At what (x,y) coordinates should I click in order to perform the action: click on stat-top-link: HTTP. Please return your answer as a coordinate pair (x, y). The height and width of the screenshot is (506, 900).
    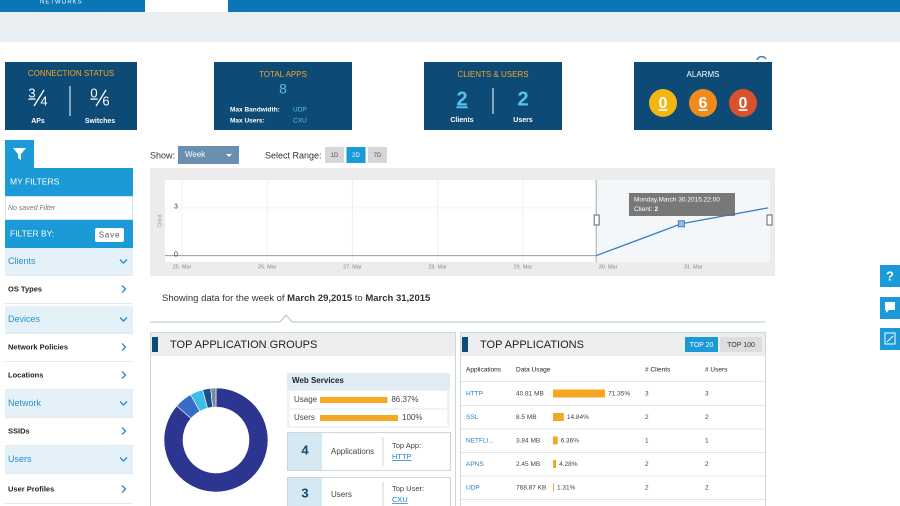
    Looking at the image, I should click on (402, 456).